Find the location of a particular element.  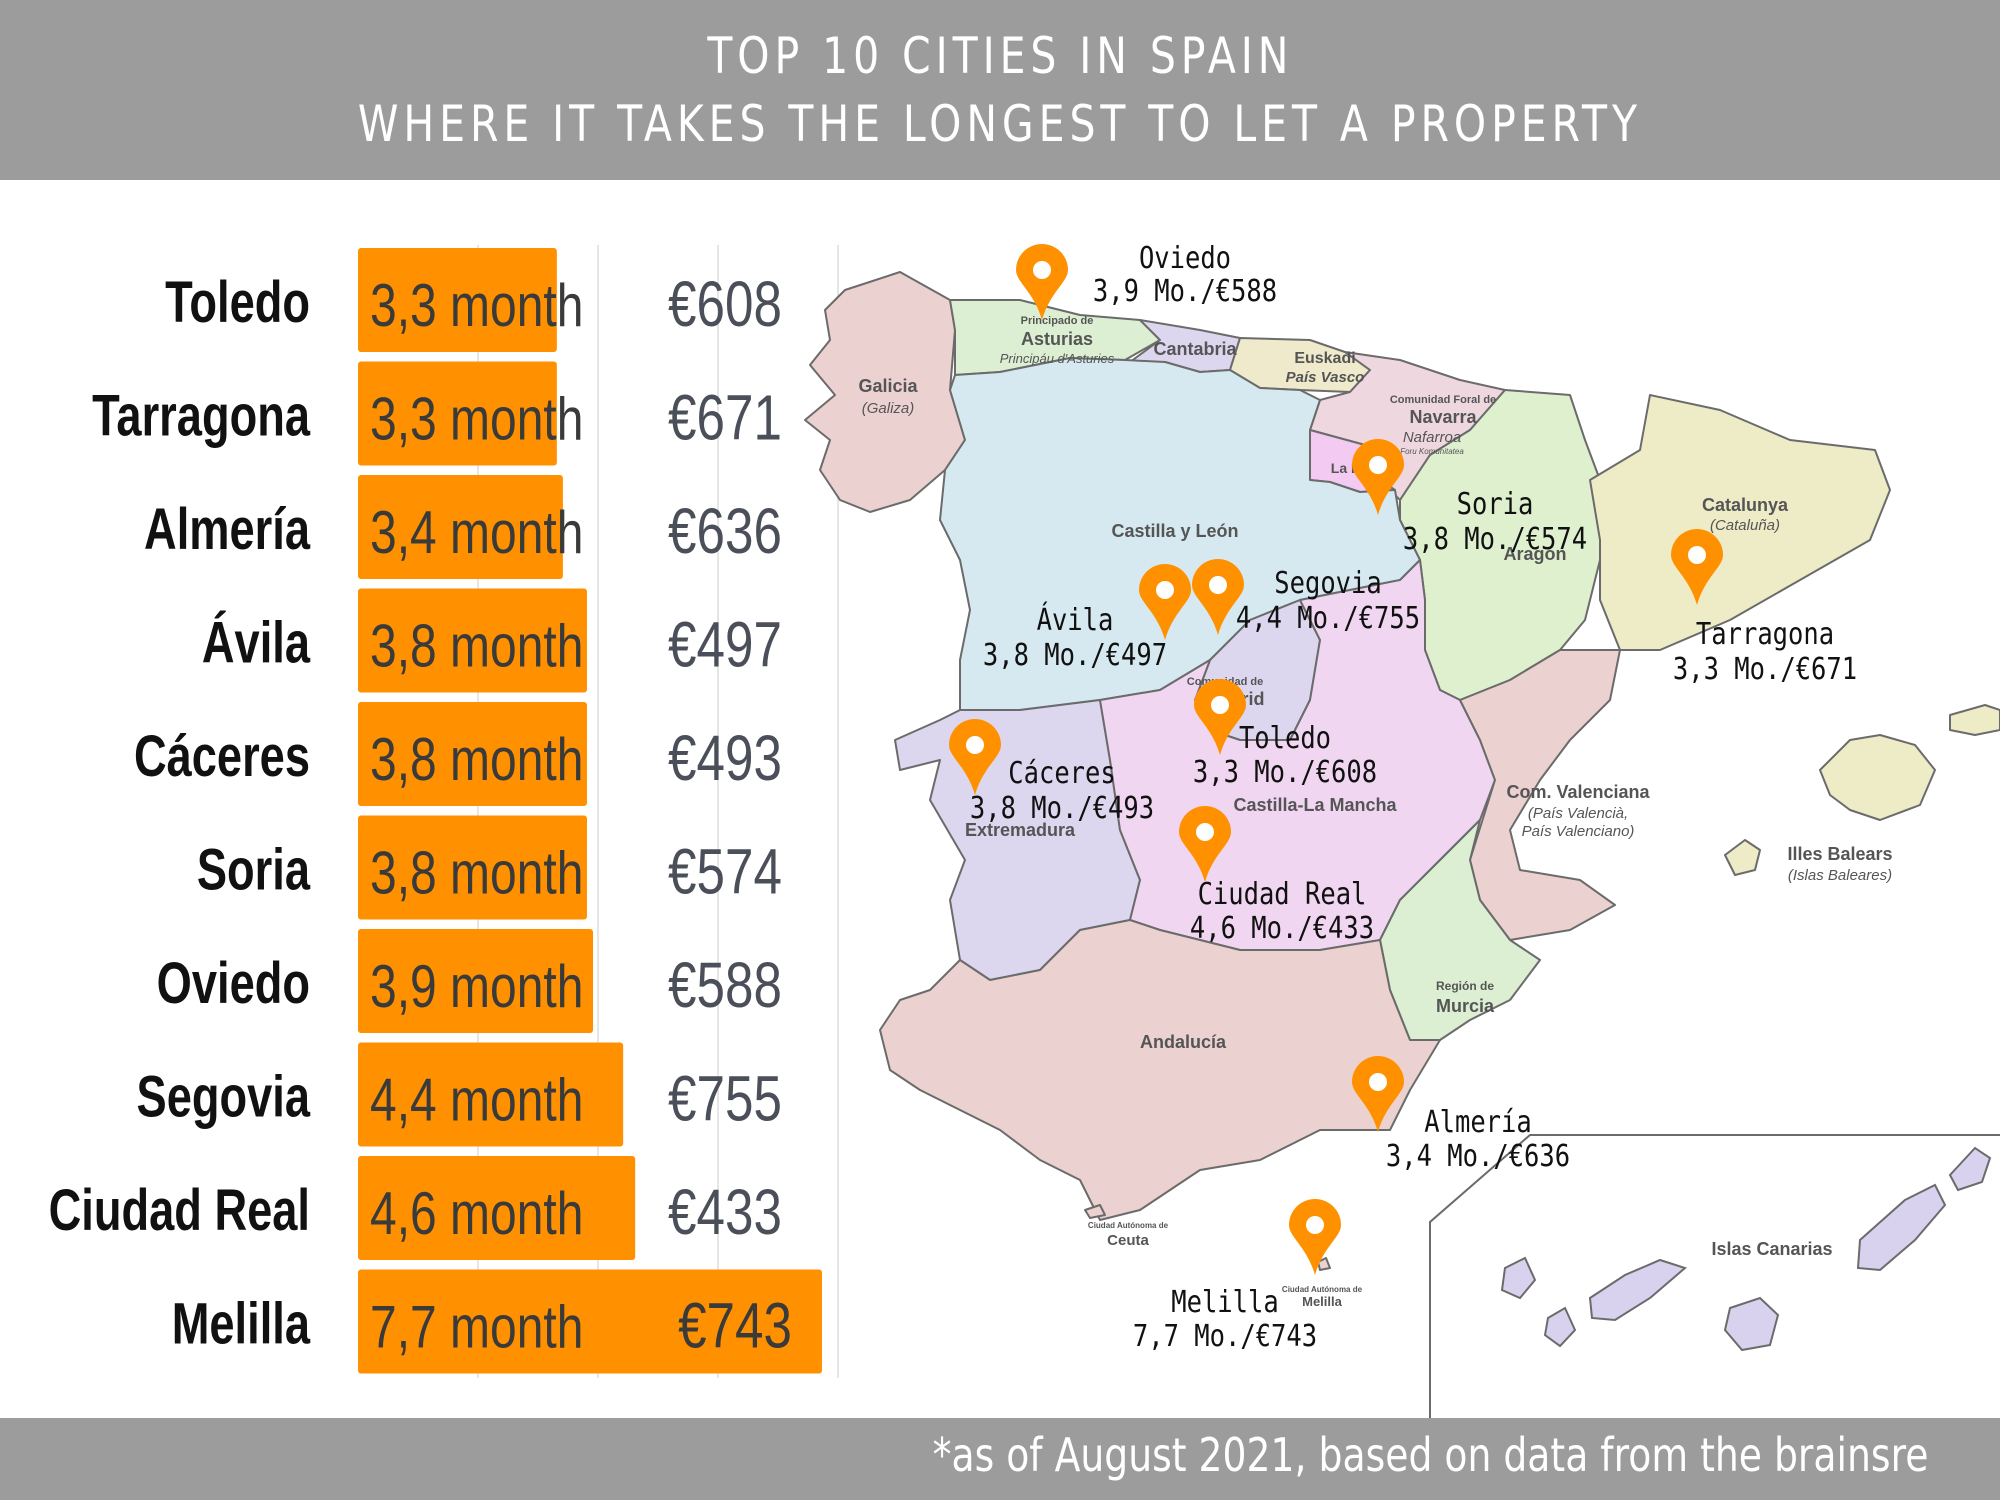

region-sub-galicia: (Galiza) is located at coordinates (888, 408).